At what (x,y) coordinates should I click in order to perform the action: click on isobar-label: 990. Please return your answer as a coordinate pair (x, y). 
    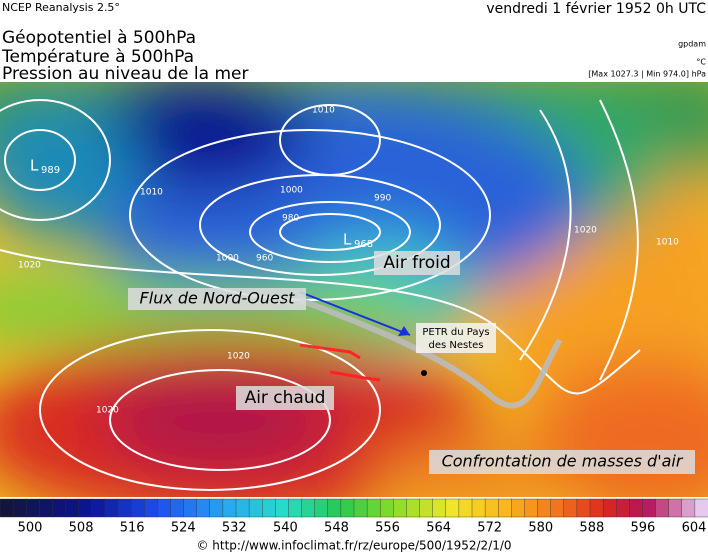
    Looking at the image, I should click on (382, 199).